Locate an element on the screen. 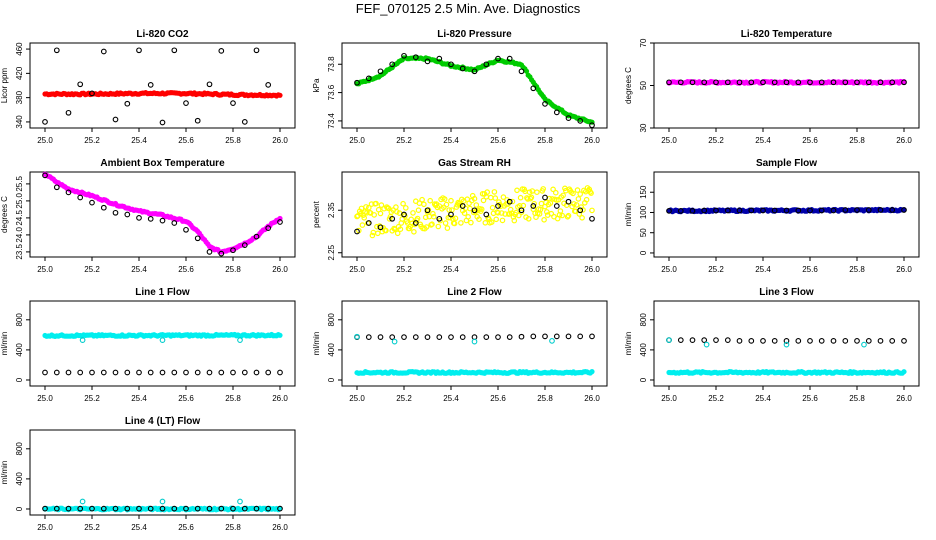 The width and height of the screenshot is (936, 540). y-tick-label: 70 is located at coordinates (643, 42).